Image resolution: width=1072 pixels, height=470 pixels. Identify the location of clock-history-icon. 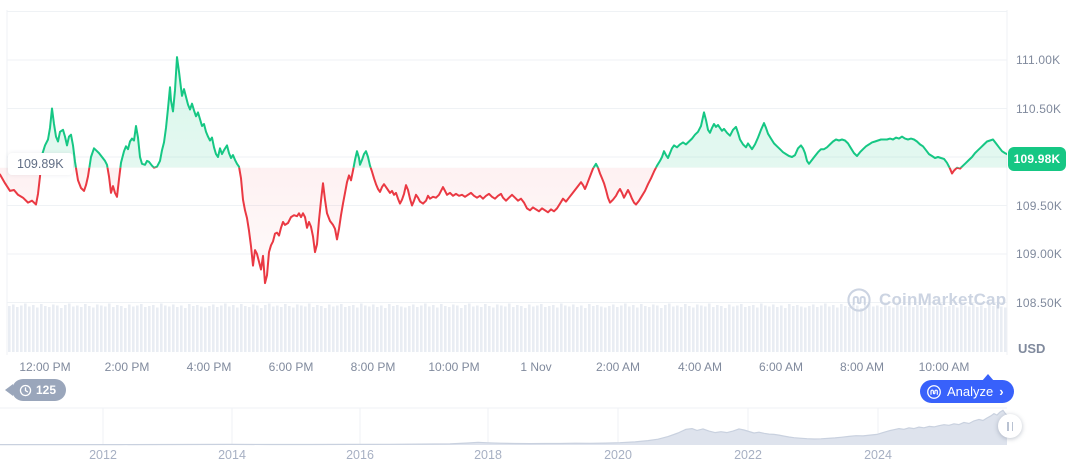
(25, 390).